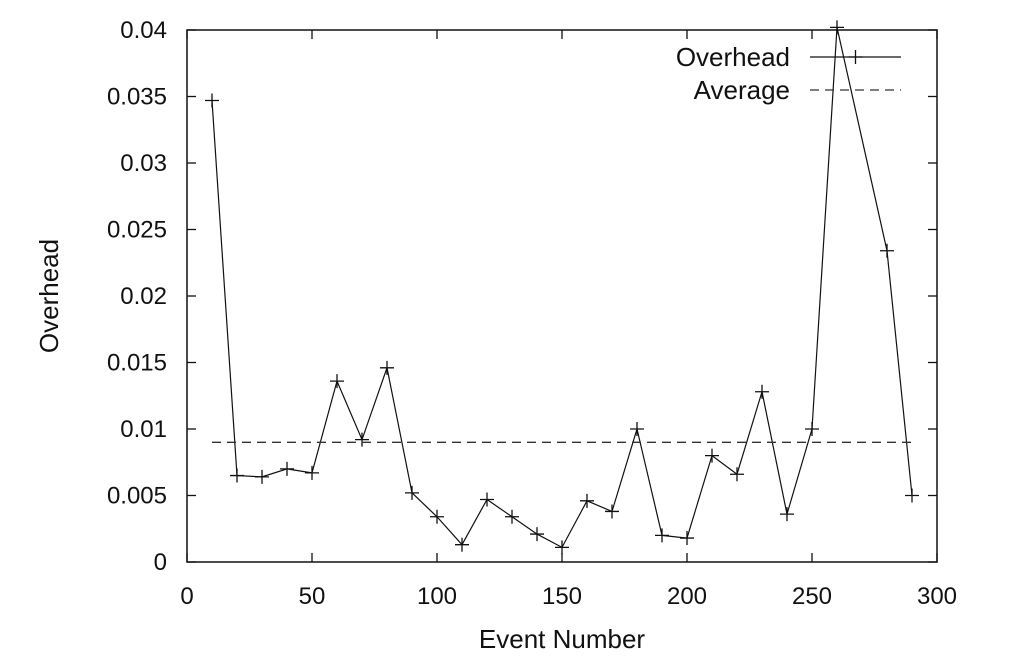 Image resolution: width=1020 pixels, height=672 pixels. What do you see at coordinates (186, 596) in the screenshot?
I see `x-tick-label: 0` at bounding box center [186, 596].